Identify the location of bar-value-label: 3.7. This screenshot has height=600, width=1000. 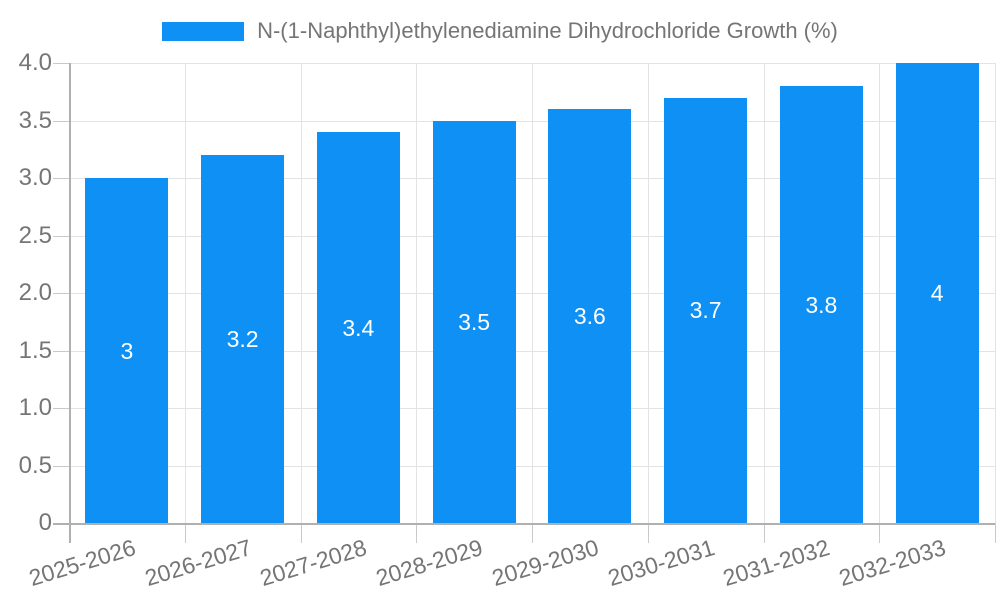
(705, 310).